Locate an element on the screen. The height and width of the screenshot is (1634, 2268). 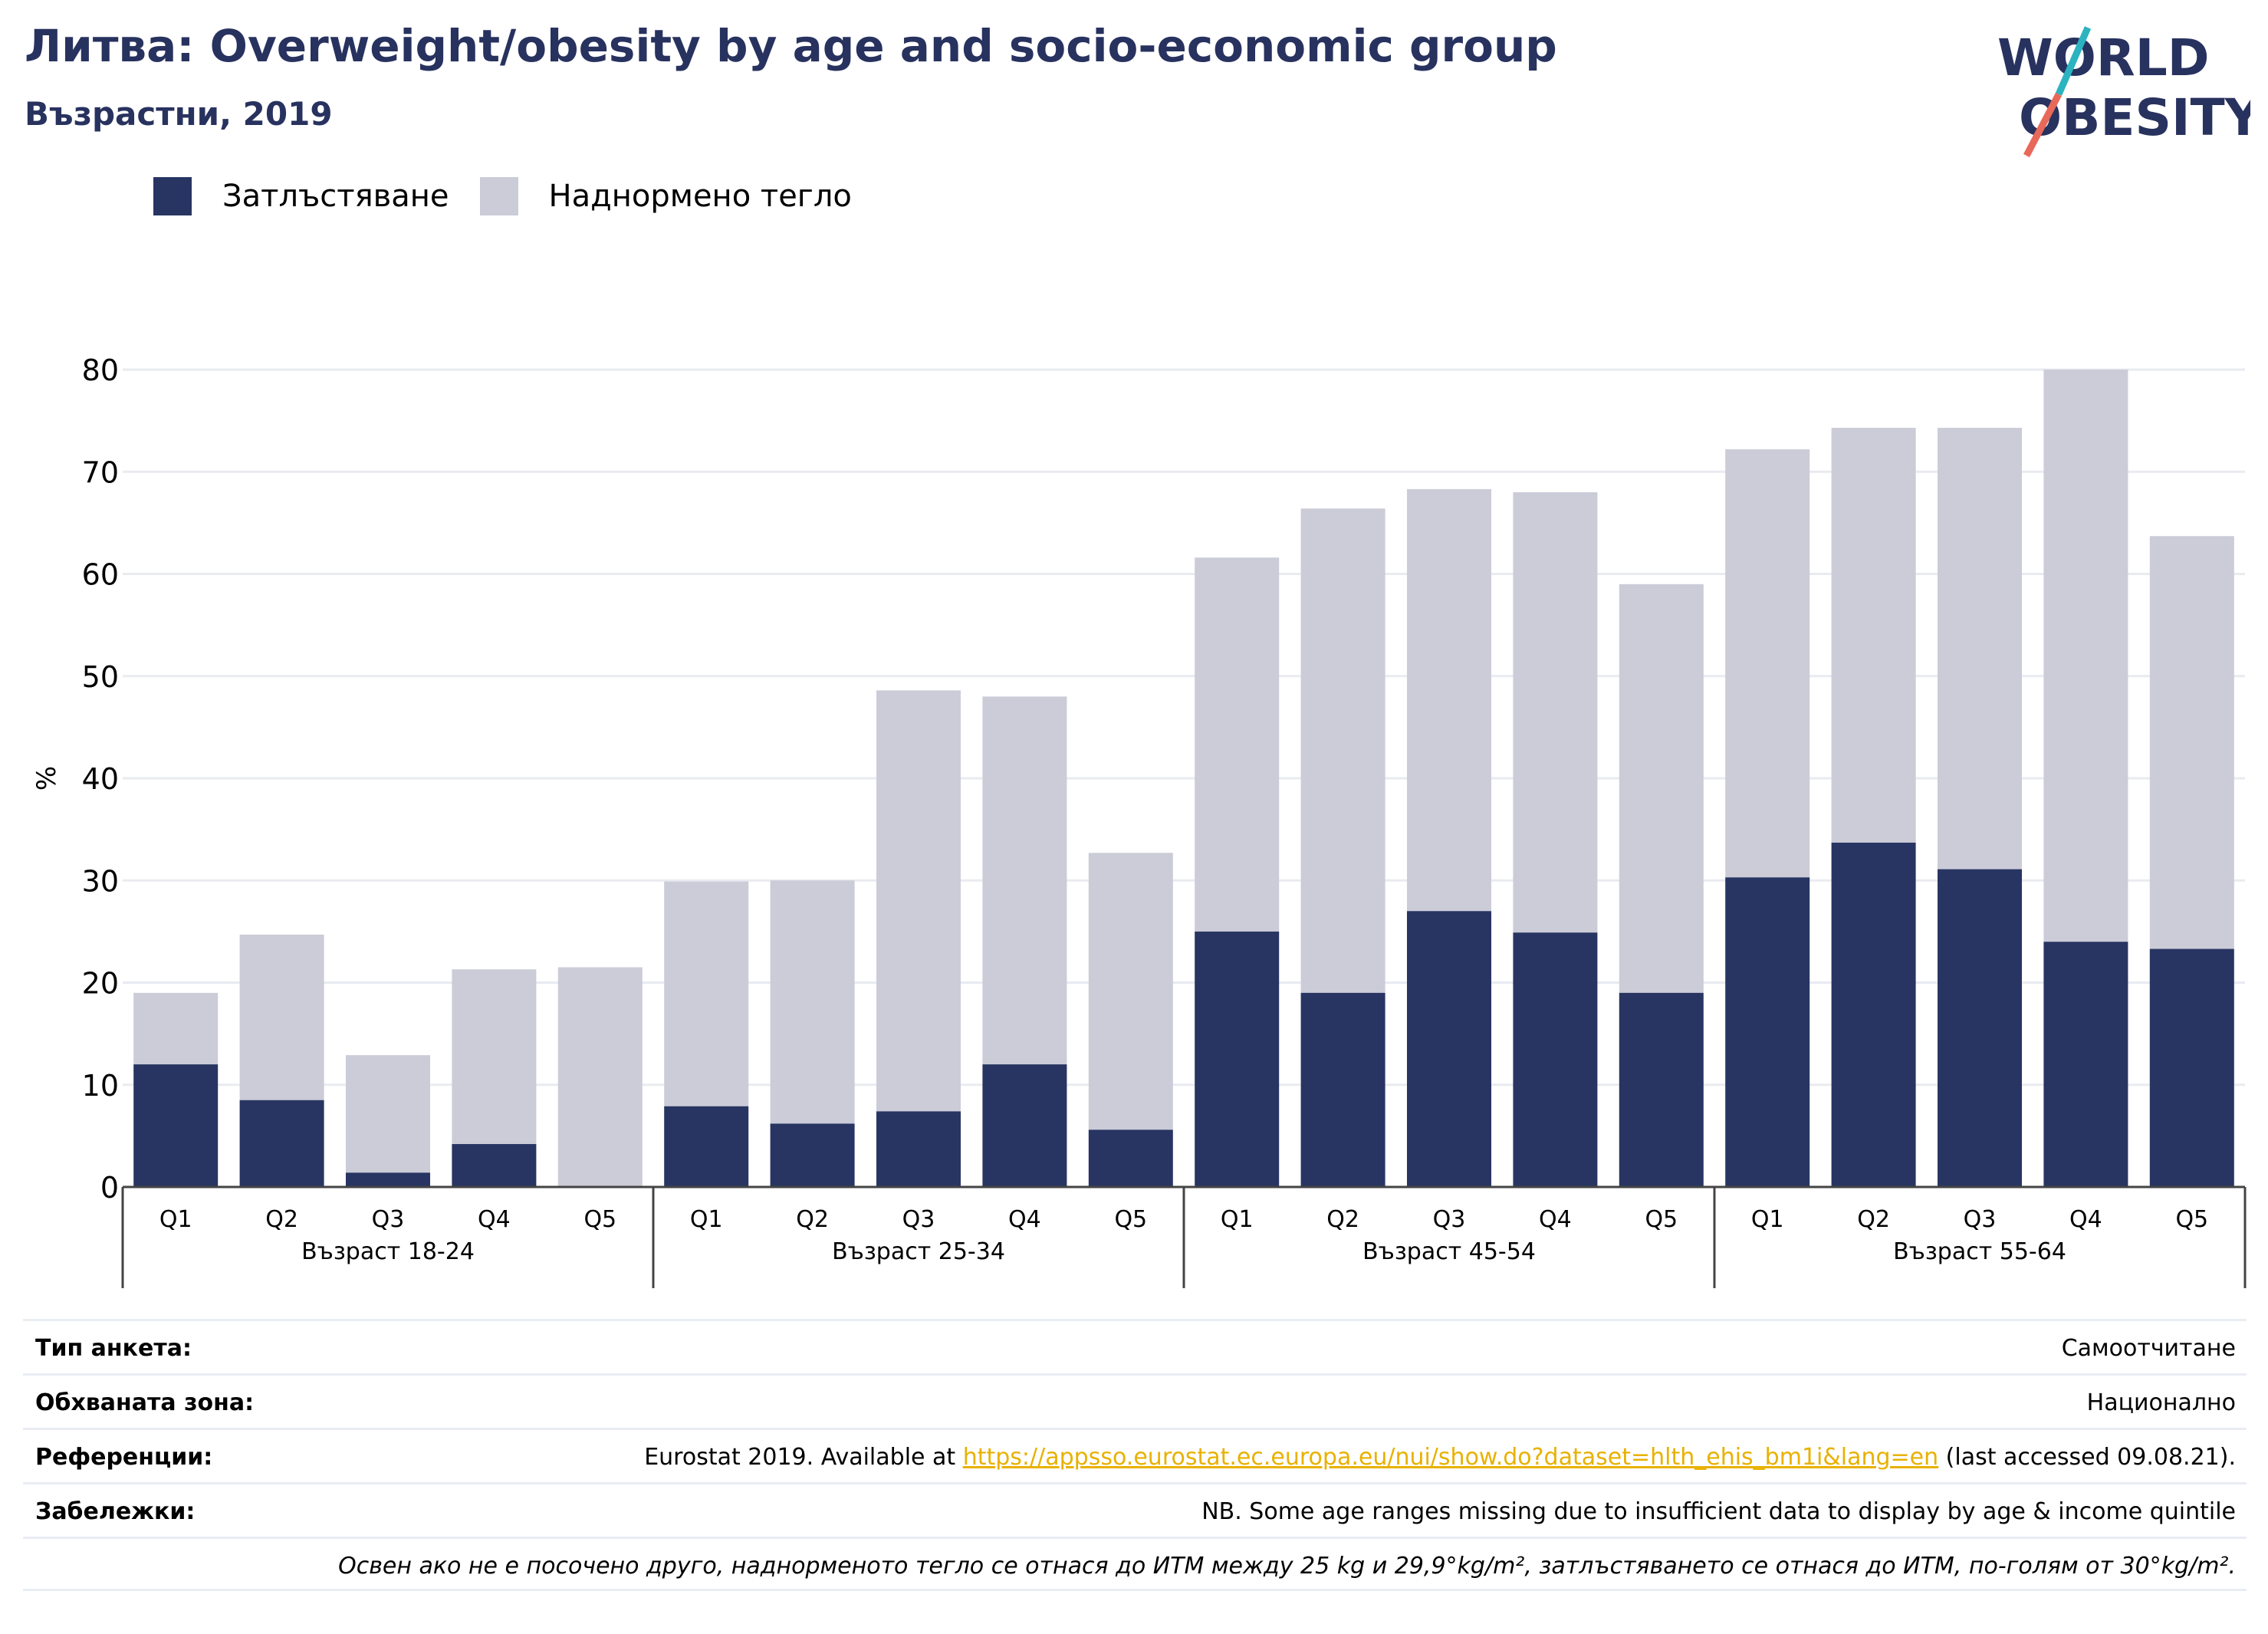
reference-text-post: (last accessed 09.08.21). is located at coordinates (2087, 1458).